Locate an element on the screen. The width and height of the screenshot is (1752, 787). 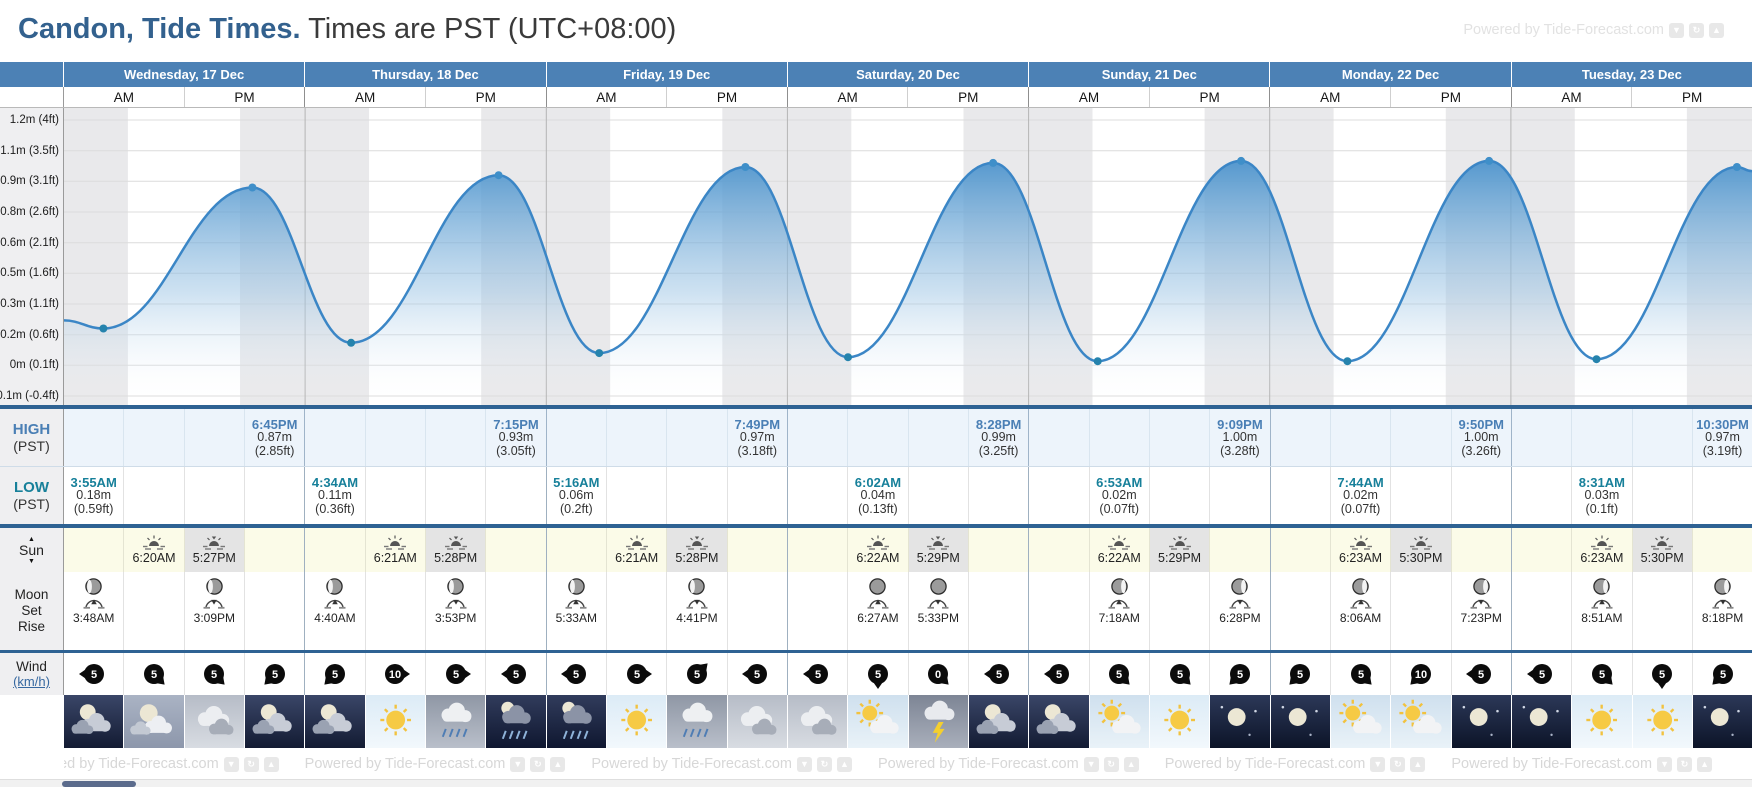
high-tide-height-ft: (3.18ft) is located at coordinates (757, 450).